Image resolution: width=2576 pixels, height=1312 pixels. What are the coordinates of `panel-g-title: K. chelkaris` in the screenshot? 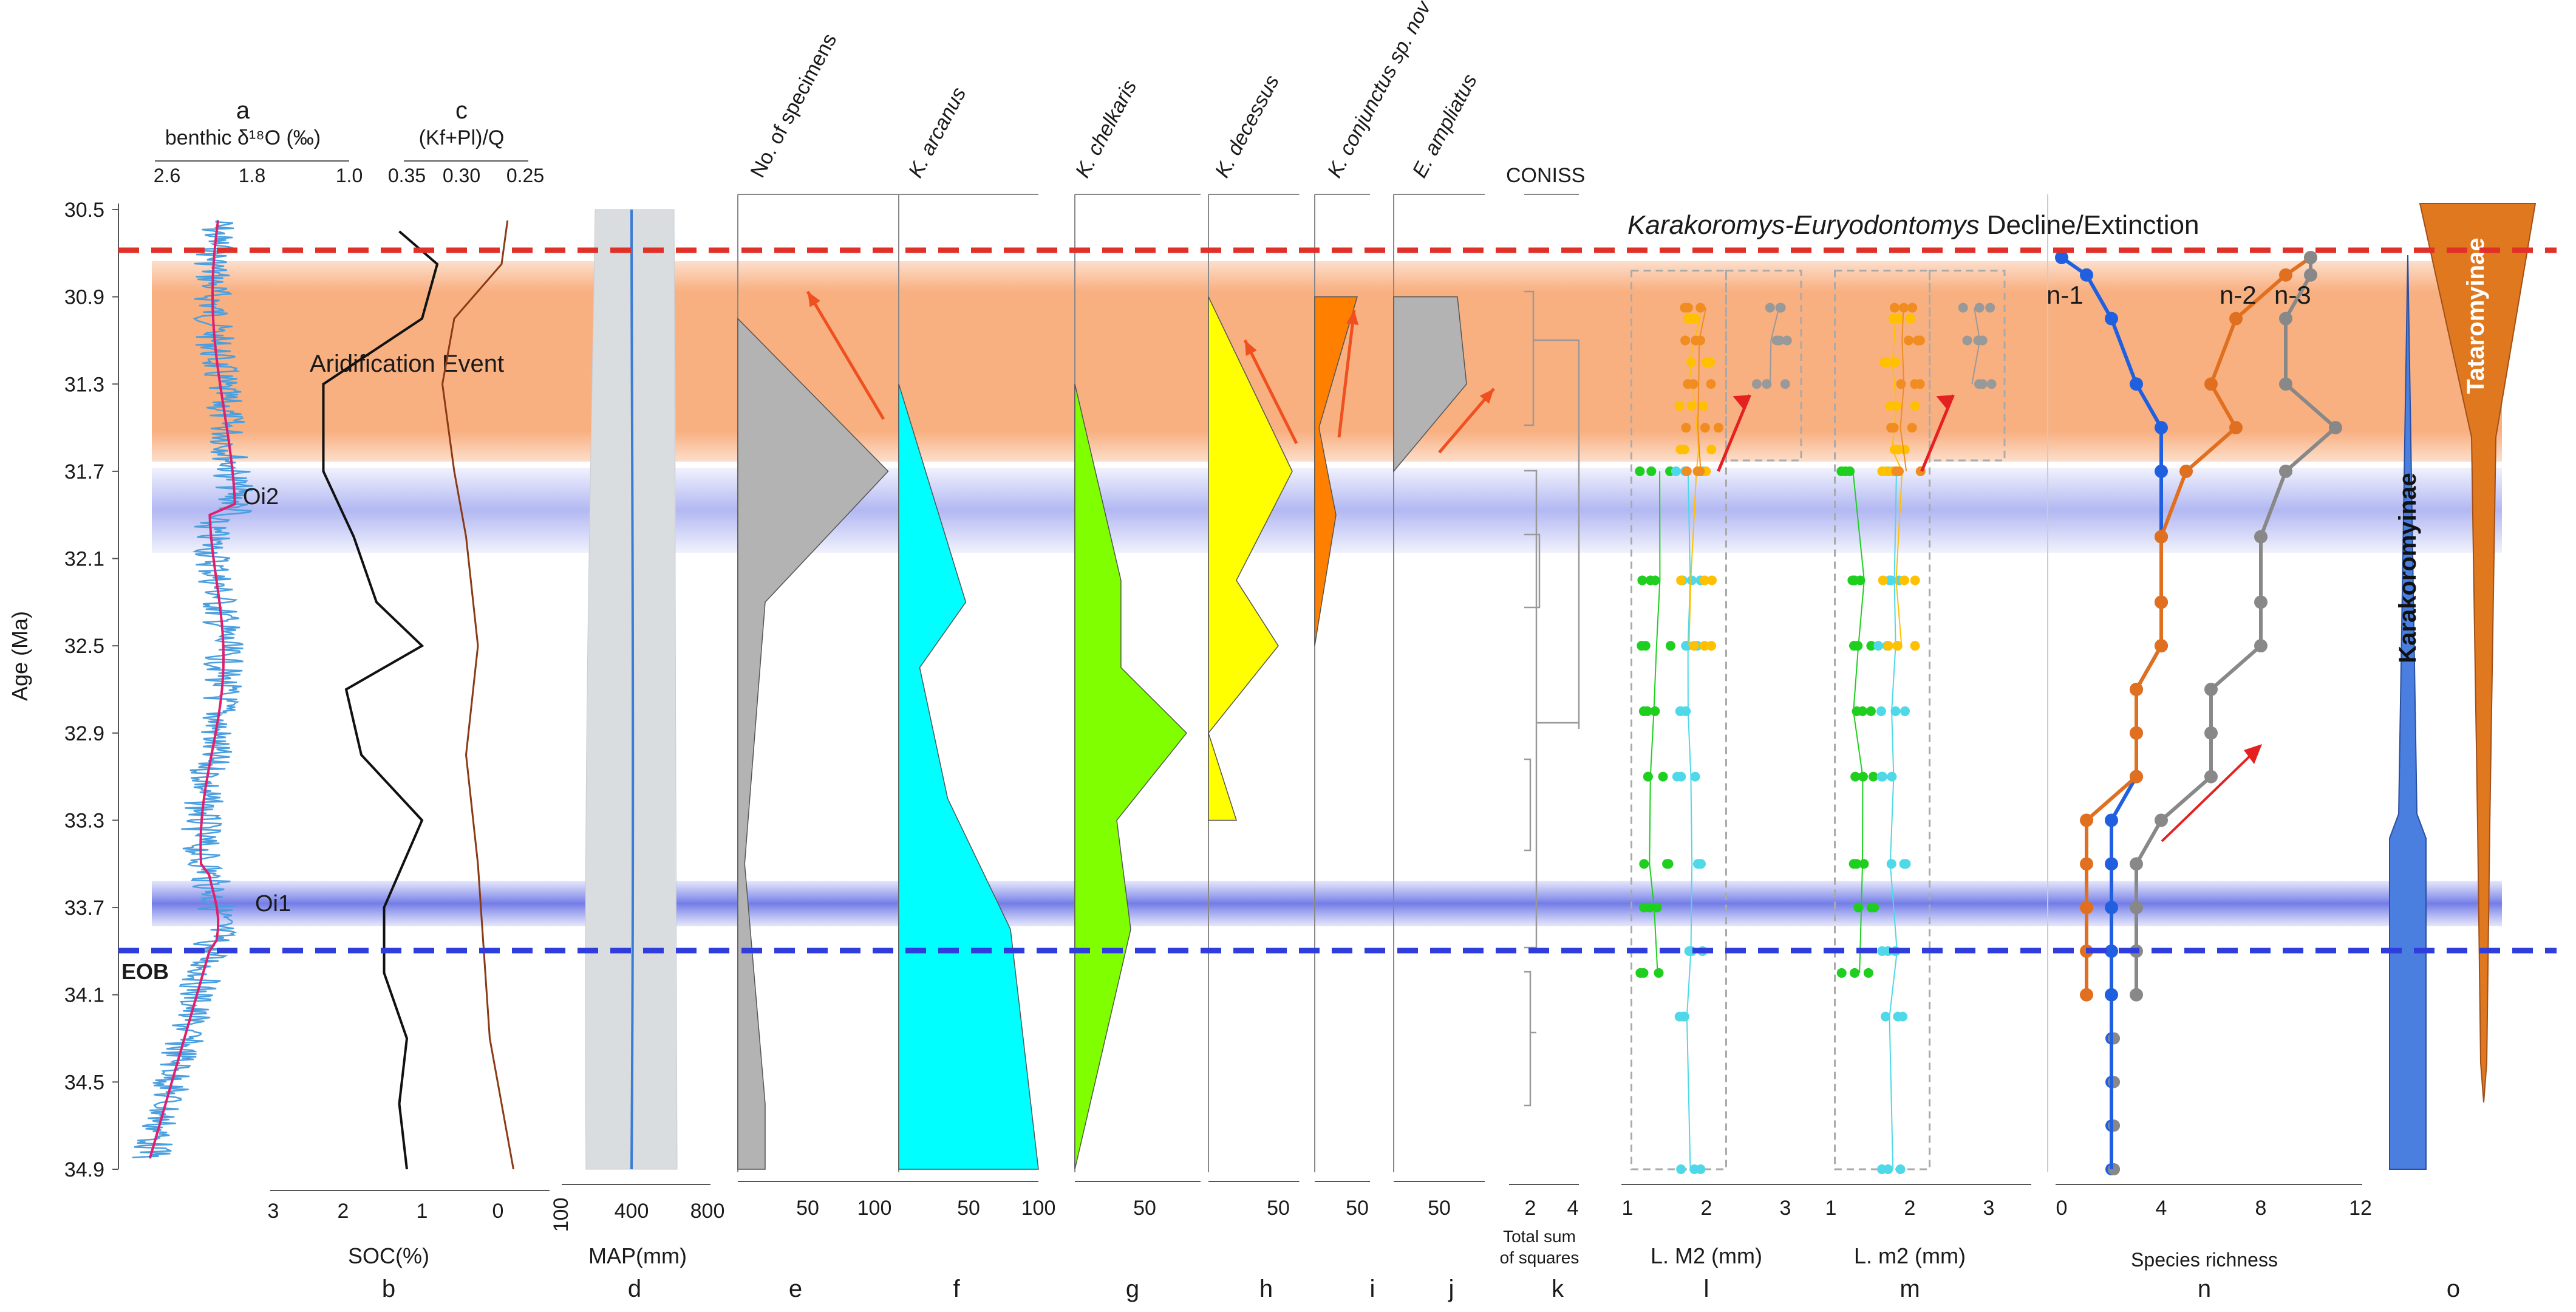 It's located at (1106, 129).